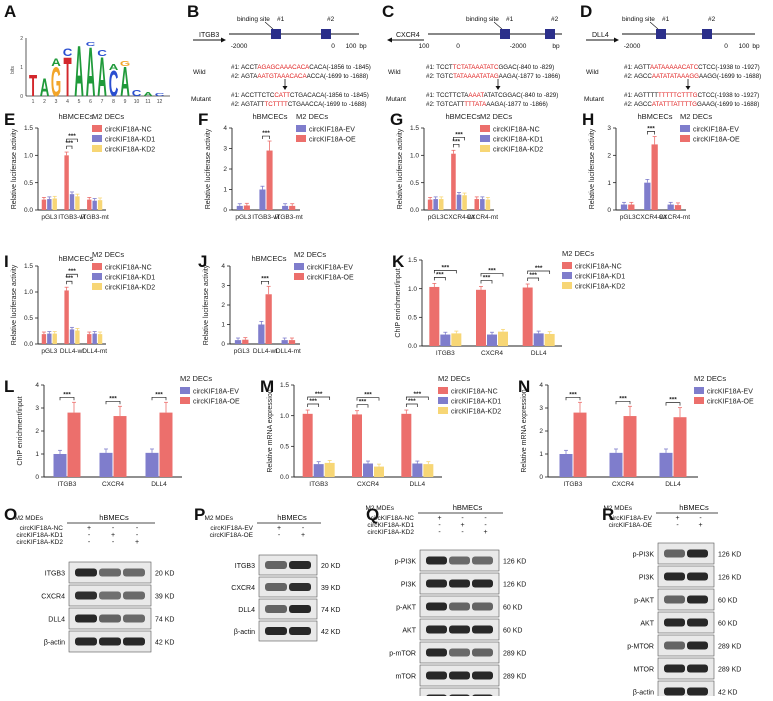 Image resolution: width=773 pixels, height=701 pixels. Describe the element at coordinates (638, 19) in the screenshot. I see `binding-site-label: binding site` at that location.